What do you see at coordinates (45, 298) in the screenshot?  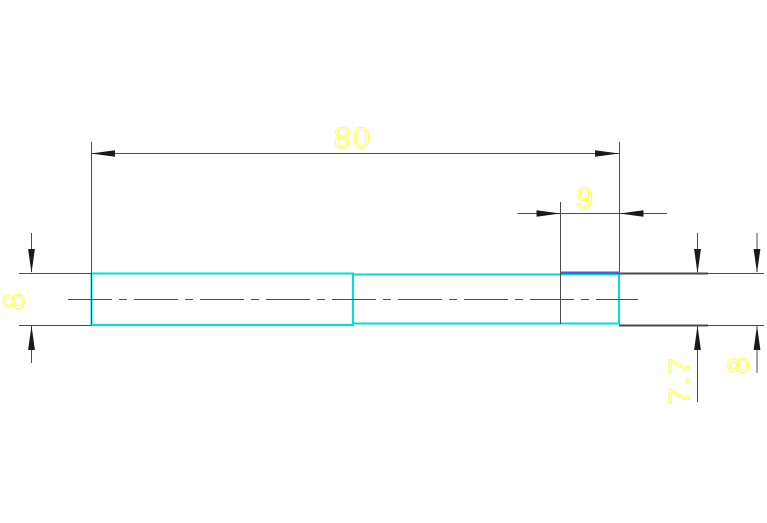 I see `dimension-left-diameter: 8` at bounding box center [45, 298].